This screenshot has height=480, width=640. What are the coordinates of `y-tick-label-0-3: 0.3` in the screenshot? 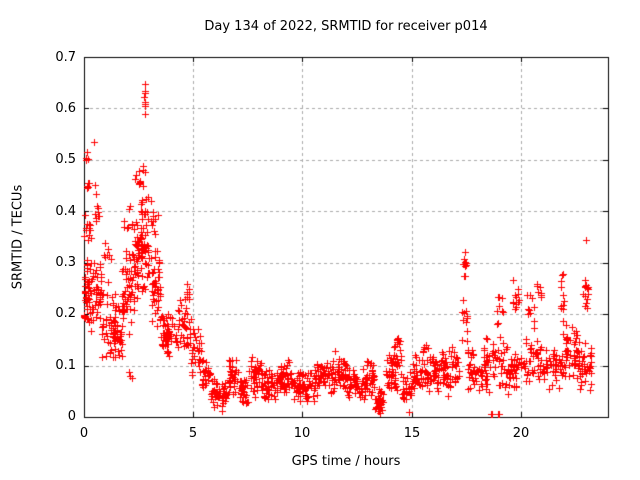 It's located at (65, 262).